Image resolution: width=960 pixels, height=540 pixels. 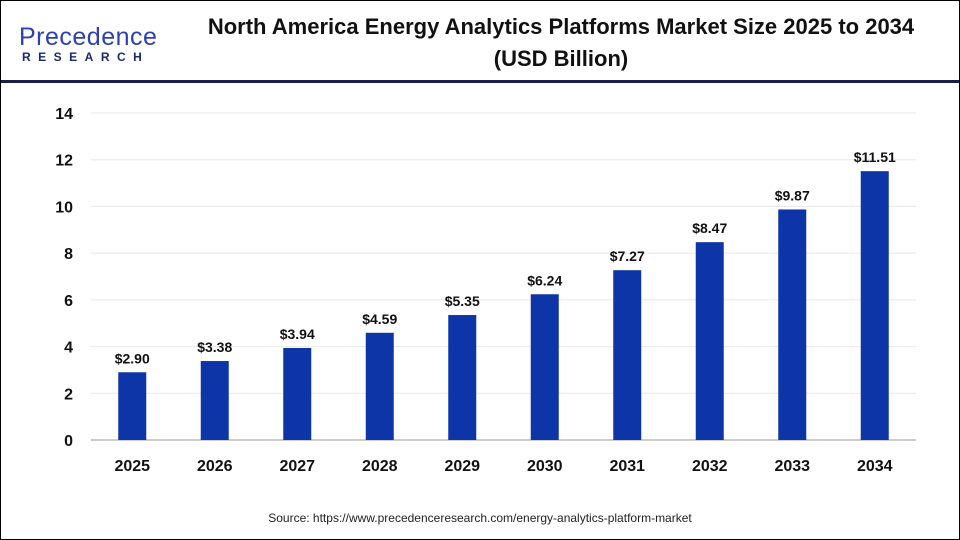 I want to click on y-tick-label: 10, so click(x=64, y=207).